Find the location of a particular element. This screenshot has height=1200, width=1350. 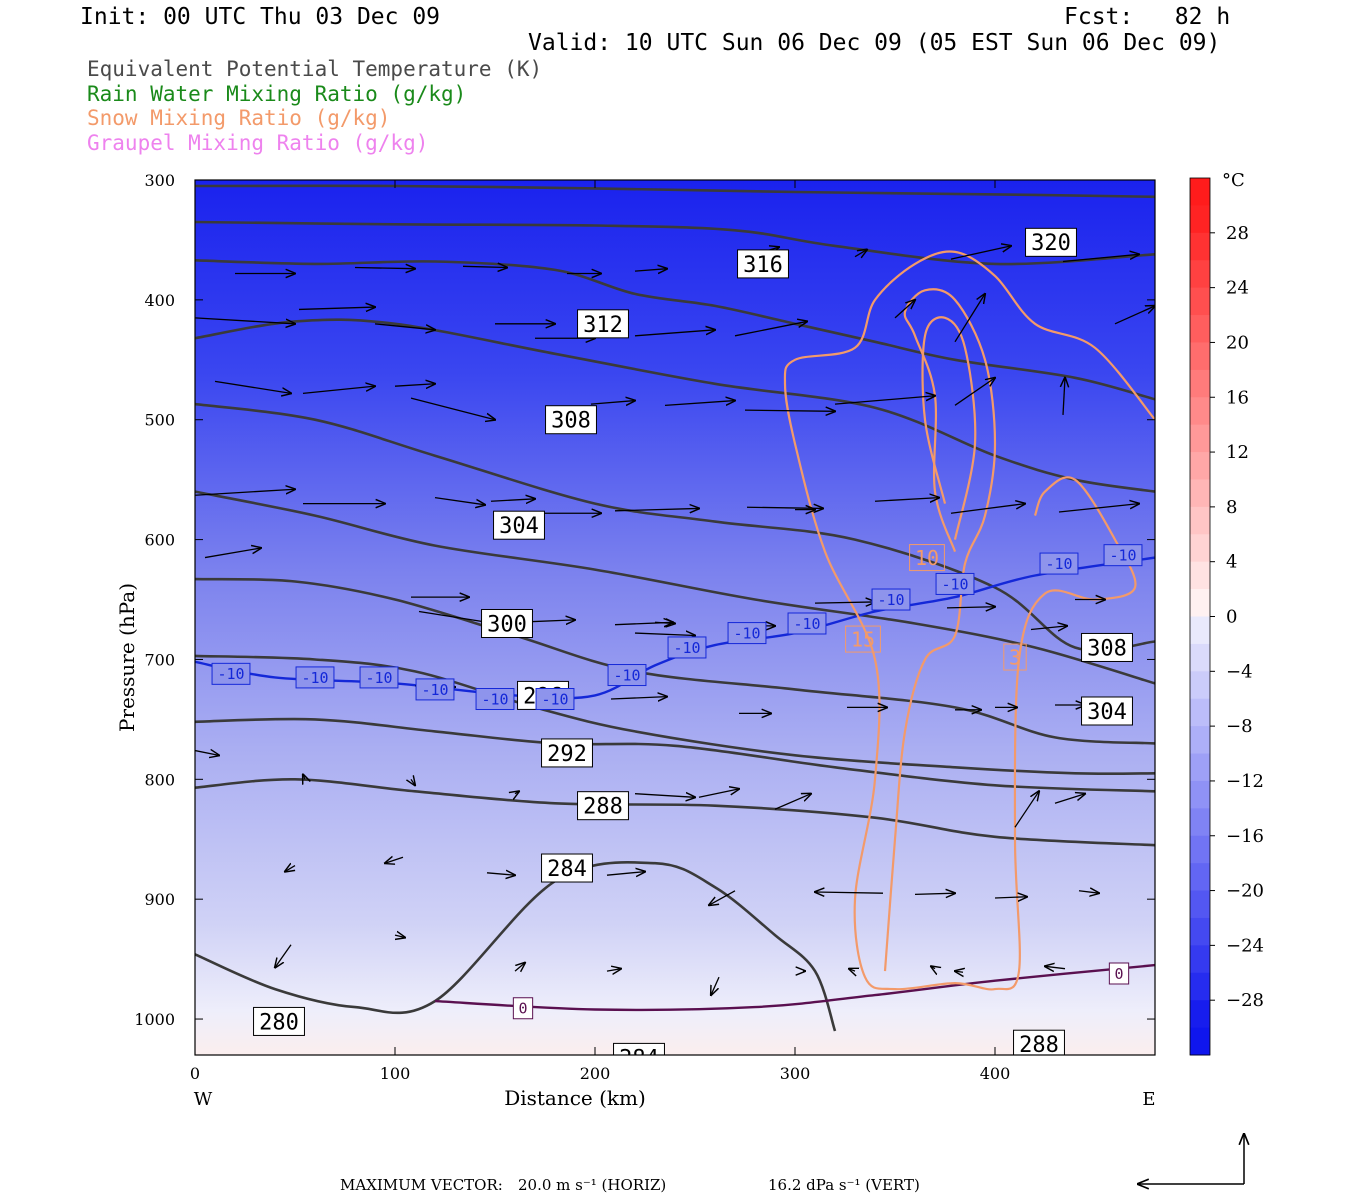

contour-label: 304 is located at coordinates (1107, 712).